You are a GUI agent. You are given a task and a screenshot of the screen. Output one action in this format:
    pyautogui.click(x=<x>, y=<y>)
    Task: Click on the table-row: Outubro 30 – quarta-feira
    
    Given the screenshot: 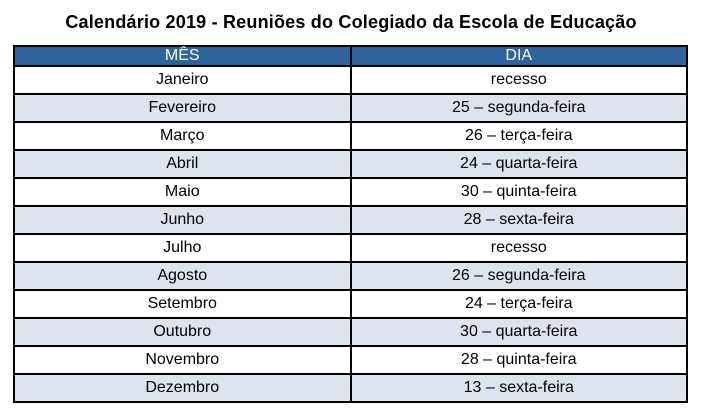 What is the action you would take?
    pyautogui.click(x=350, y=332)
    